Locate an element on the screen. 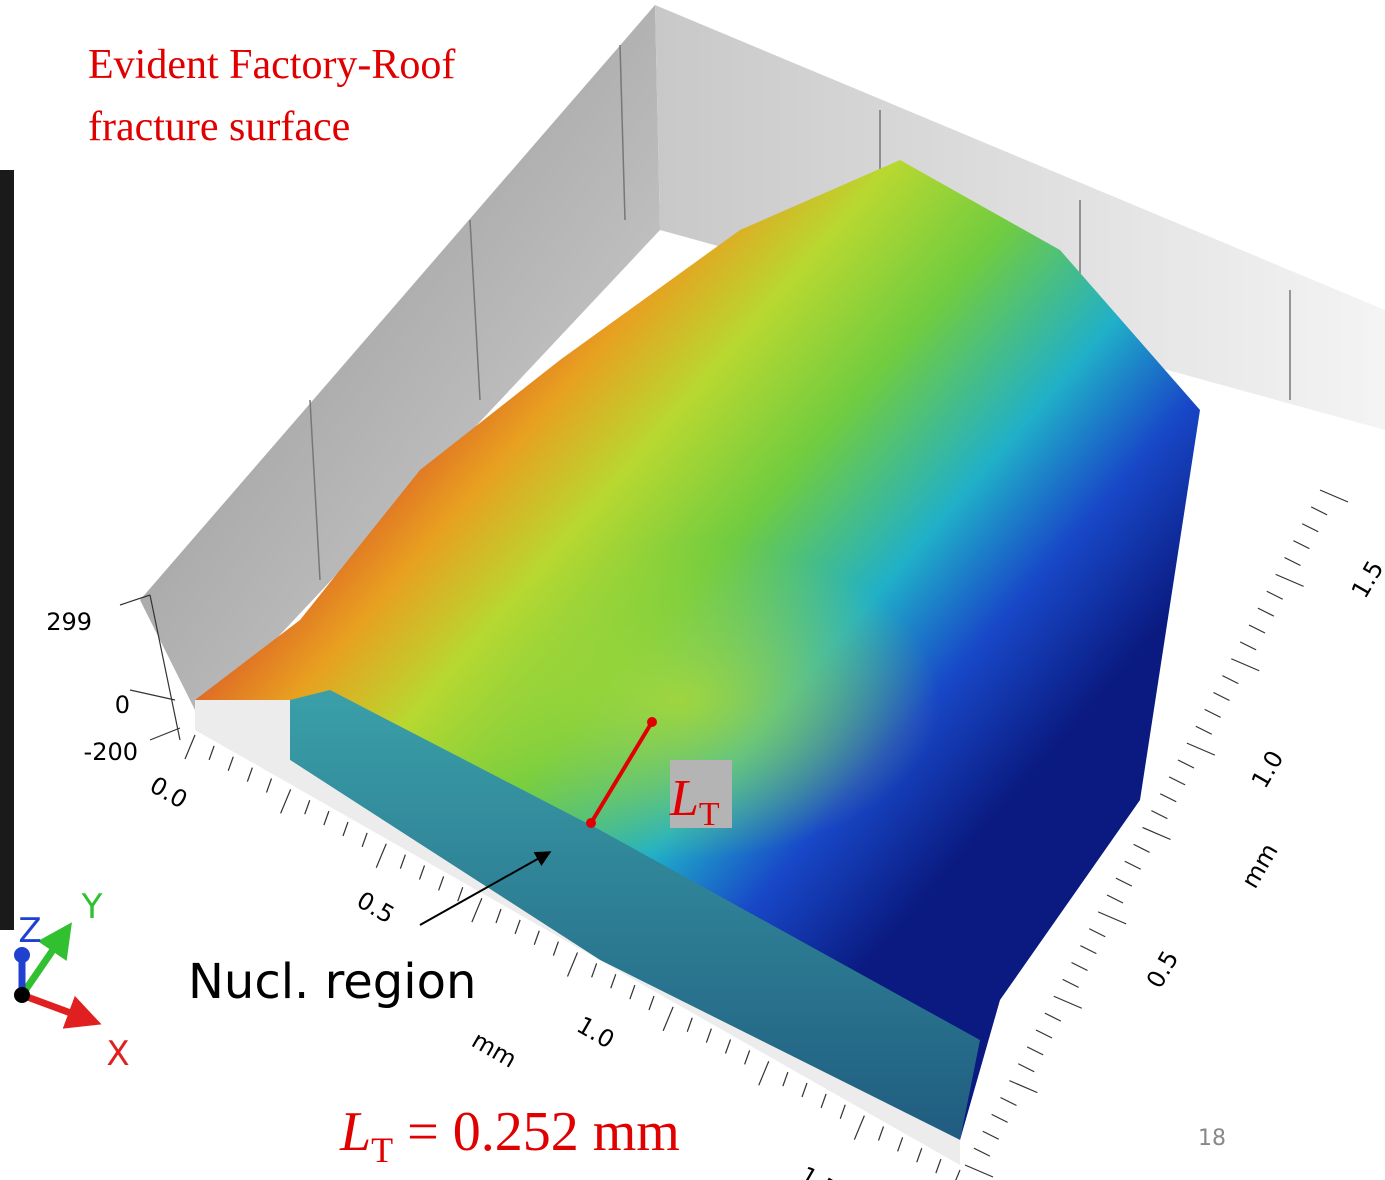 The width and height of the screenshot is (1385, 1180). x-tick-label: 1.0 is located at coordinates (595, 1032).